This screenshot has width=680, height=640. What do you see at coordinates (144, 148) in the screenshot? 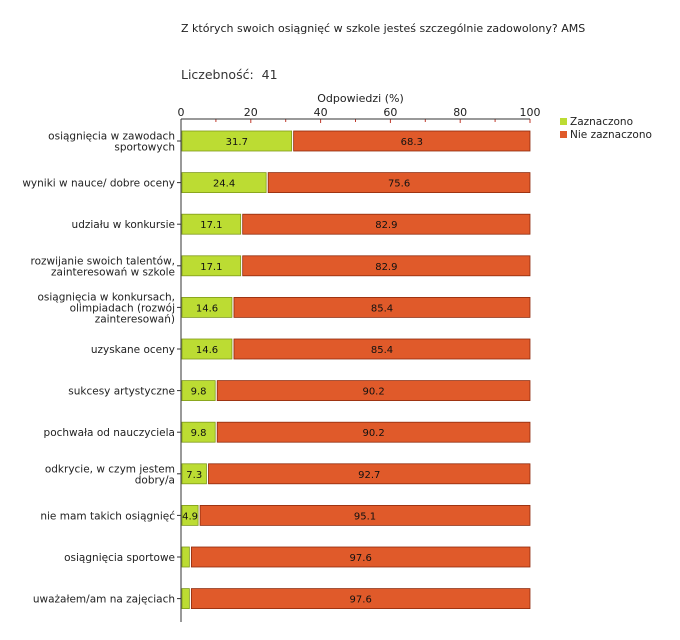
I see `category-label: sportowych` at bounding box center [144, 148].